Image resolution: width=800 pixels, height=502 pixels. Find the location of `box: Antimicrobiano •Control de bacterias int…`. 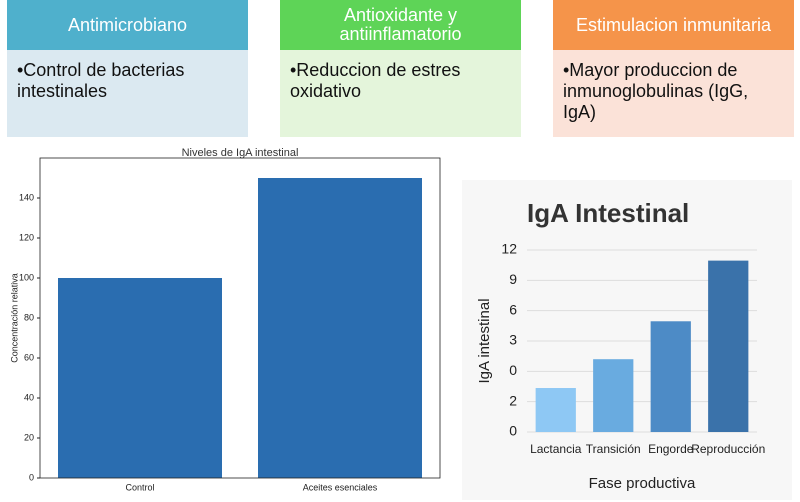

box: Antimicrobiano •Control de bacterias int… is located at coordinates (127, 68).